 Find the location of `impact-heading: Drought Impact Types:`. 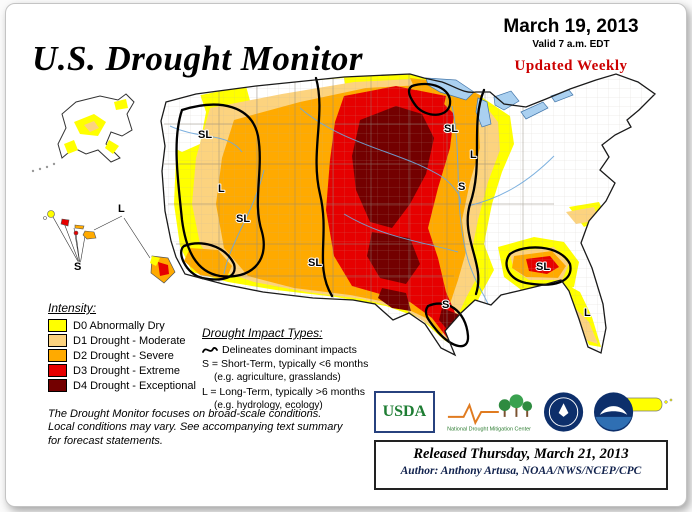

impact-heading: Drought Impact Types: is located at coordinates (262, 333).